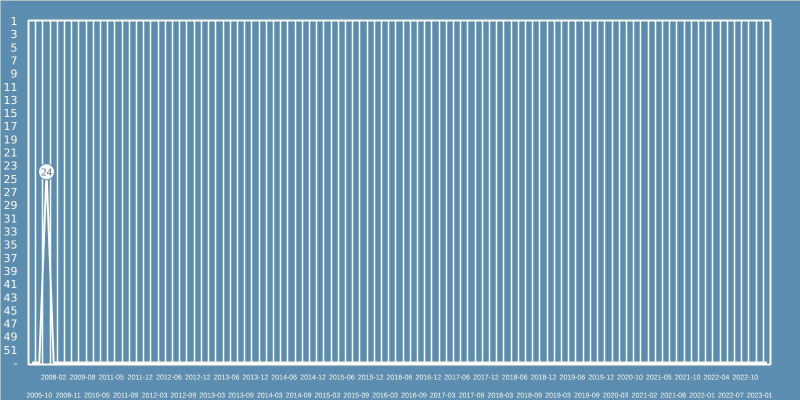 This screenshot has height=400, width=800. I want to click on y-tick-label: 13, so click(11, 100).